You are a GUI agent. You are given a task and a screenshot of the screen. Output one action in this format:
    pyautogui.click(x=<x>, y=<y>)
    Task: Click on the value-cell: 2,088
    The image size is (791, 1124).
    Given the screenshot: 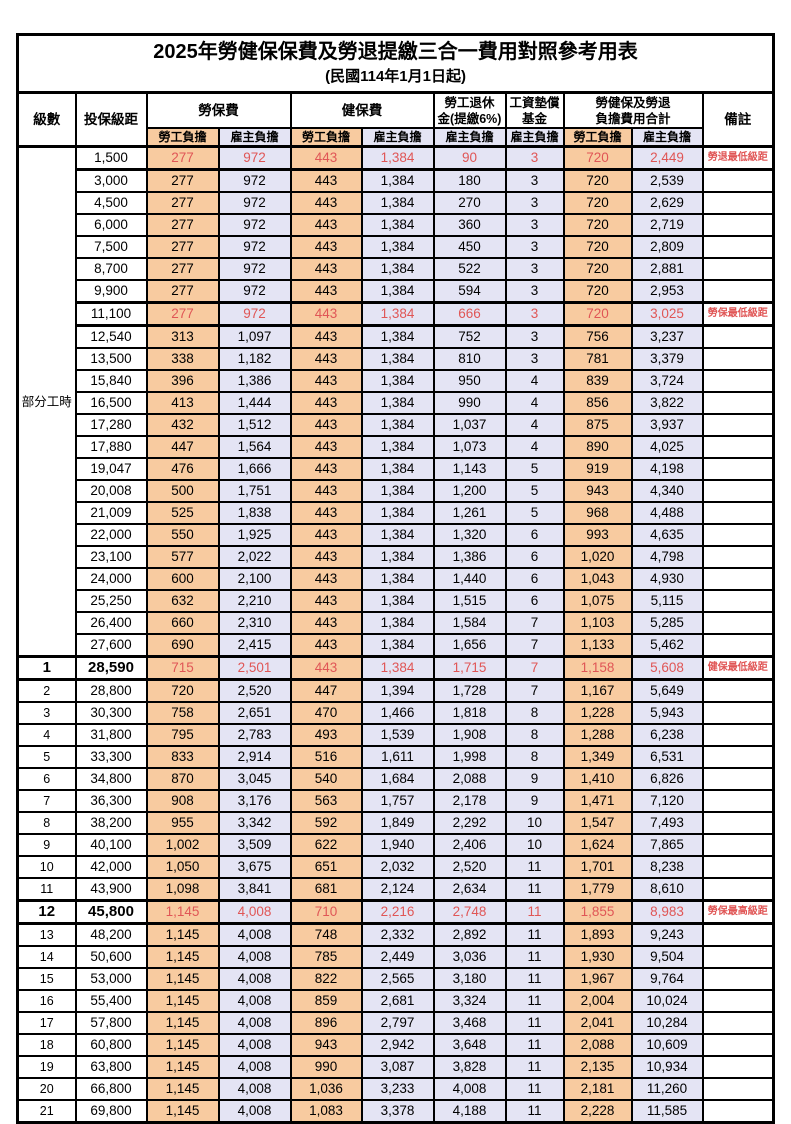 What is the action you would take?
    pyautogui.click(x=469, y=779)
    